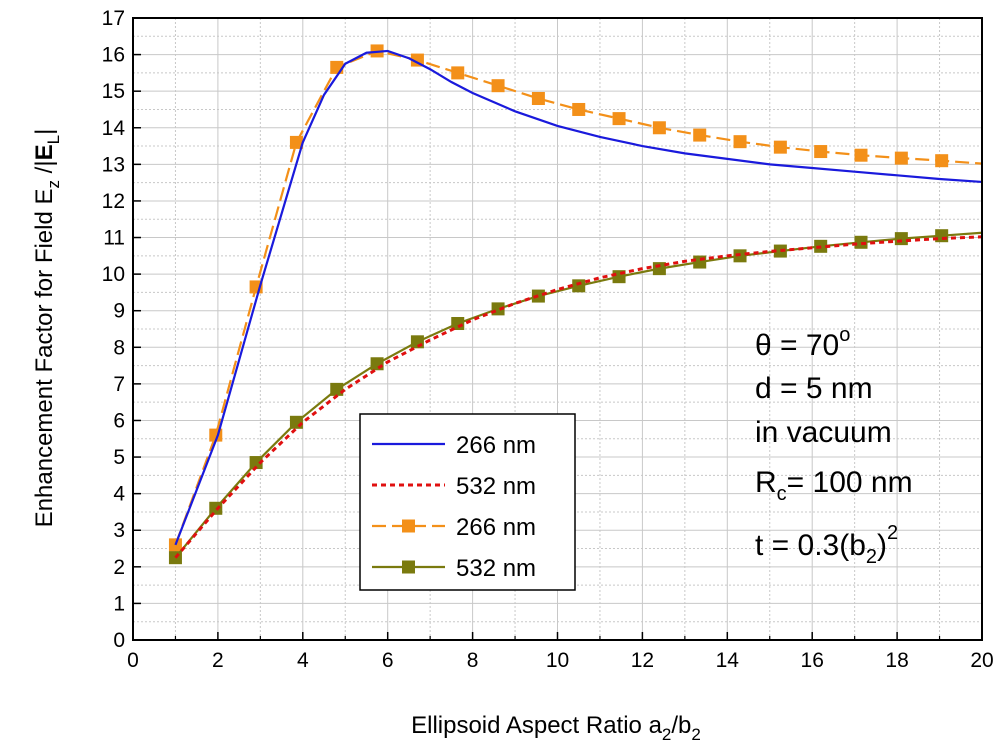  I want to click on annotation-rc: Rc= 100 nm, so click(834, 485).